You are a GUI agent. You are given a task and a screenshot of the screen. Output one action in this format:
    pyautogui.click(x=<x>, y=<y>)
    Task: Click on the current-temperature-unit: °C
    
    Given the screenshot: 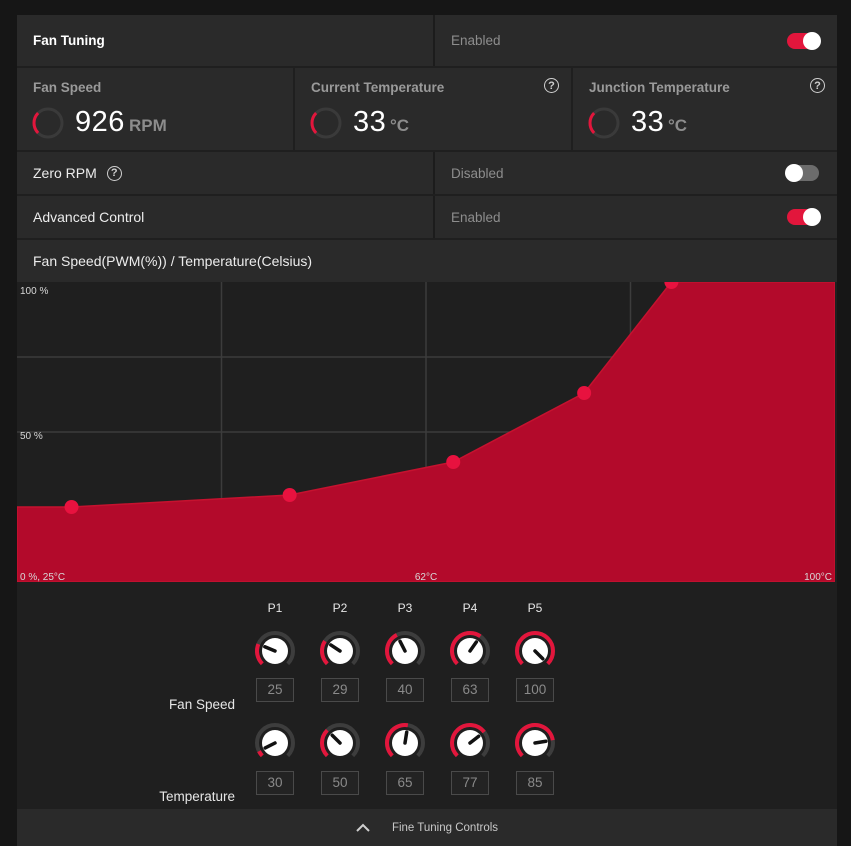 What is the action you would take?
    pyautogui.click(x=400, y=125)
    